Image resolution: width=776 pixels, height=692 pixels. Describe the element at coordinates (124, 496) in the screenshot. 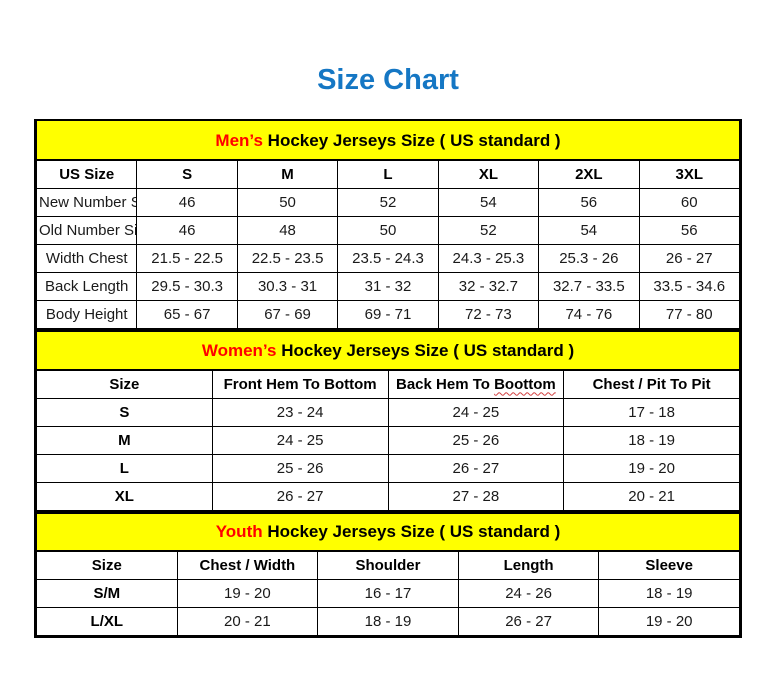

I see `row-label: XL` at that location.